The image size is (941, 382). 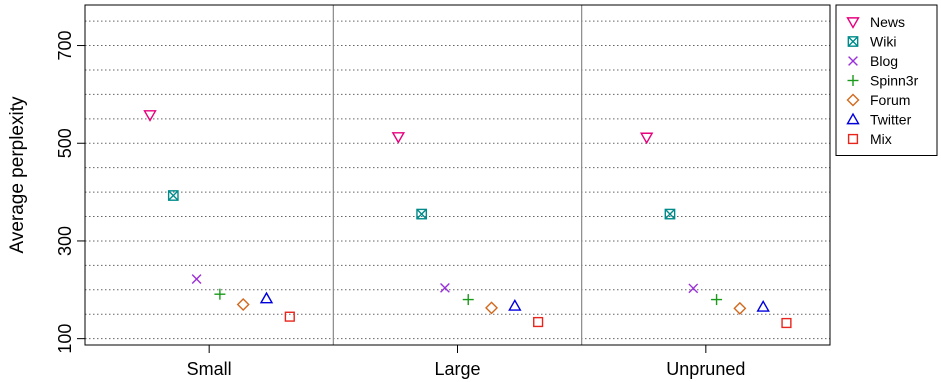 I want to click on y-tick-label: 100, so click(x=65, y=339).